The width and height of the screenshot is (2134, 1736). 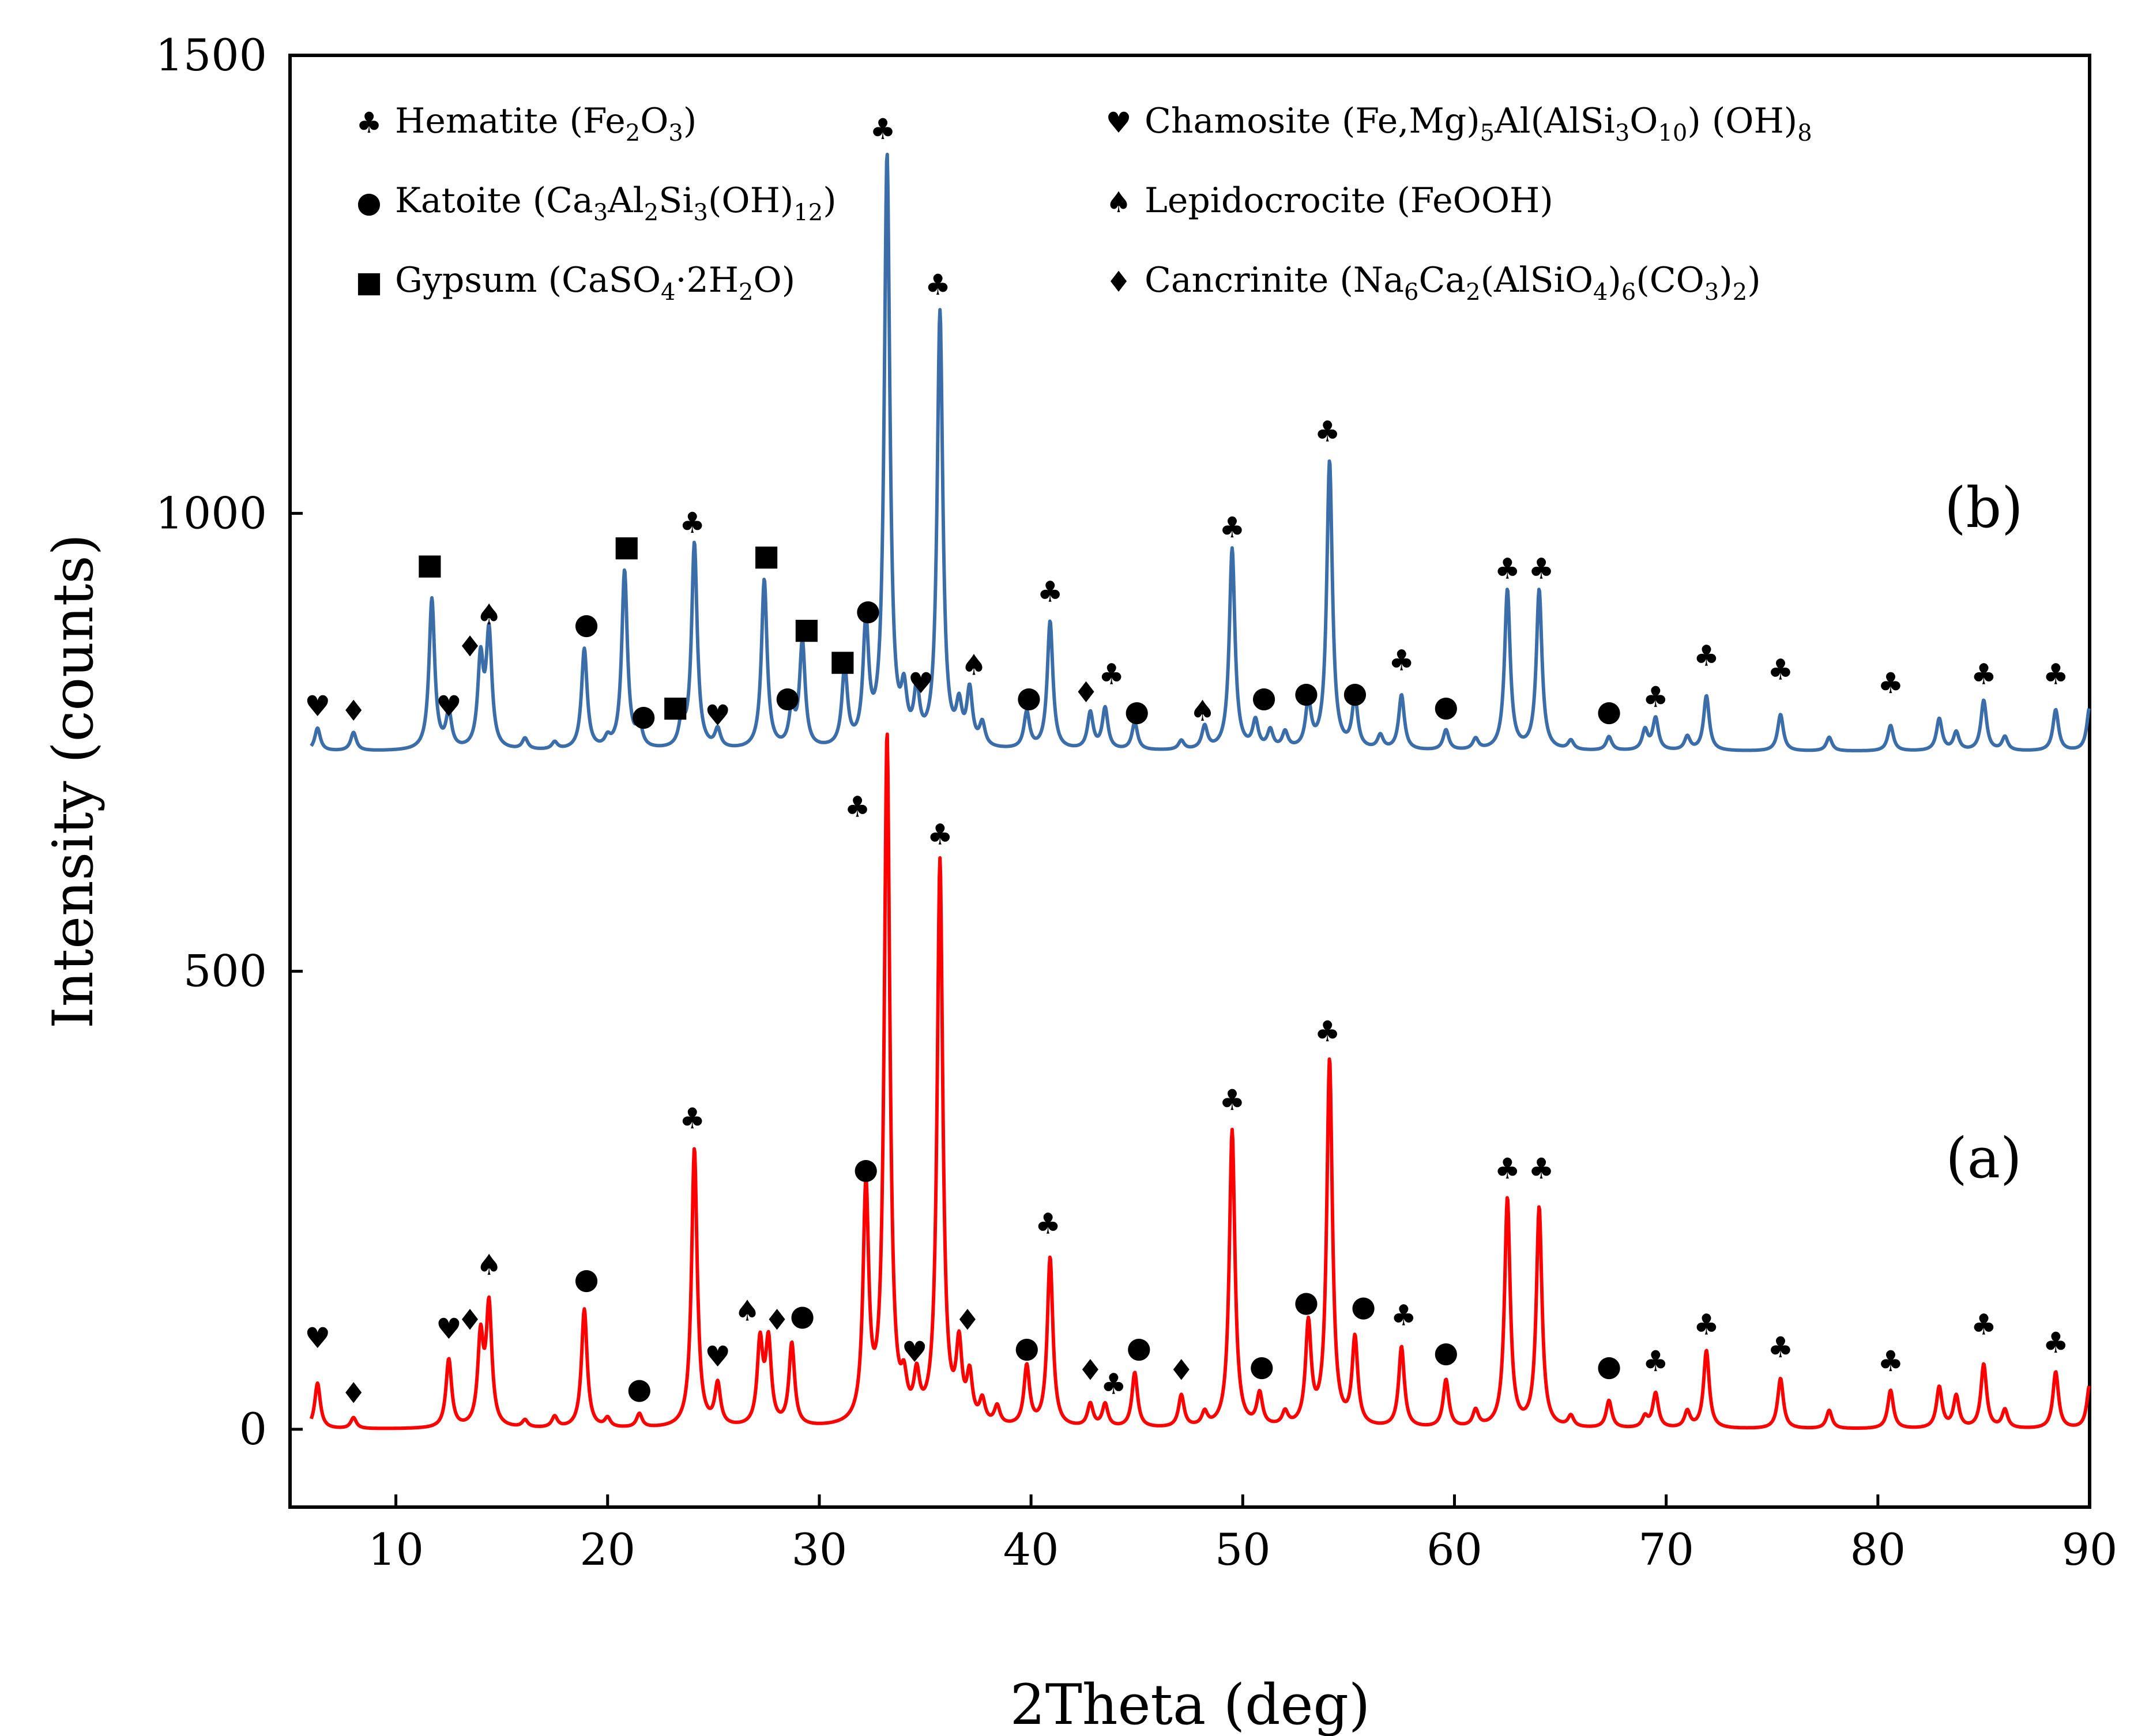 What do you see at coordinates (1243, 1549) in the screenshot?
I see `x-tick-label: 50` at bounding box center [1243, 1549].